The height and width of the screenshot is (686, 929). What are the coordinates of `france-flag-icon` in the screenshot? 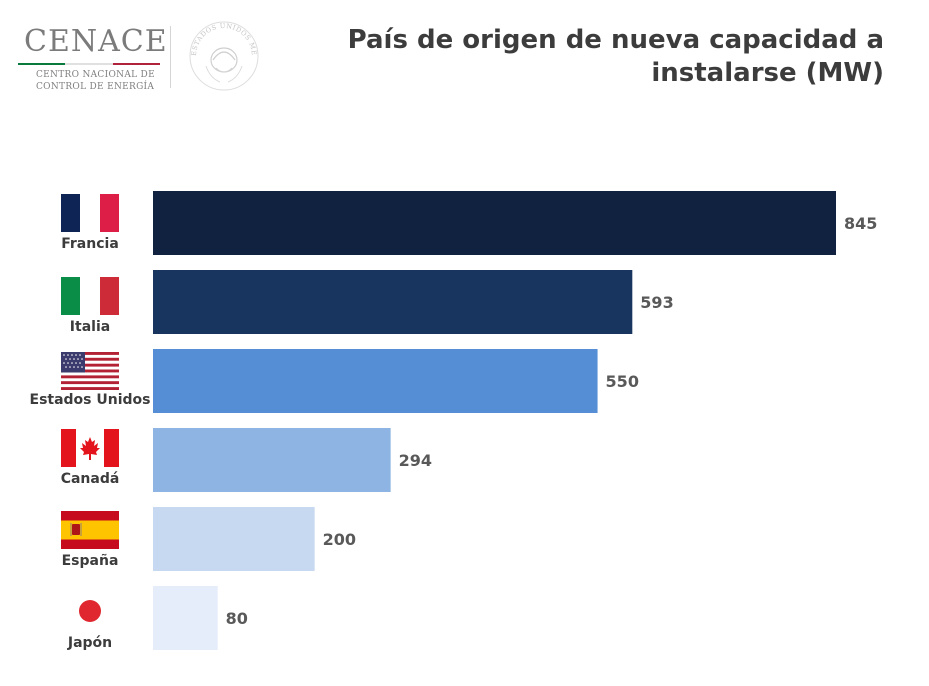 It's located at (90, 213).